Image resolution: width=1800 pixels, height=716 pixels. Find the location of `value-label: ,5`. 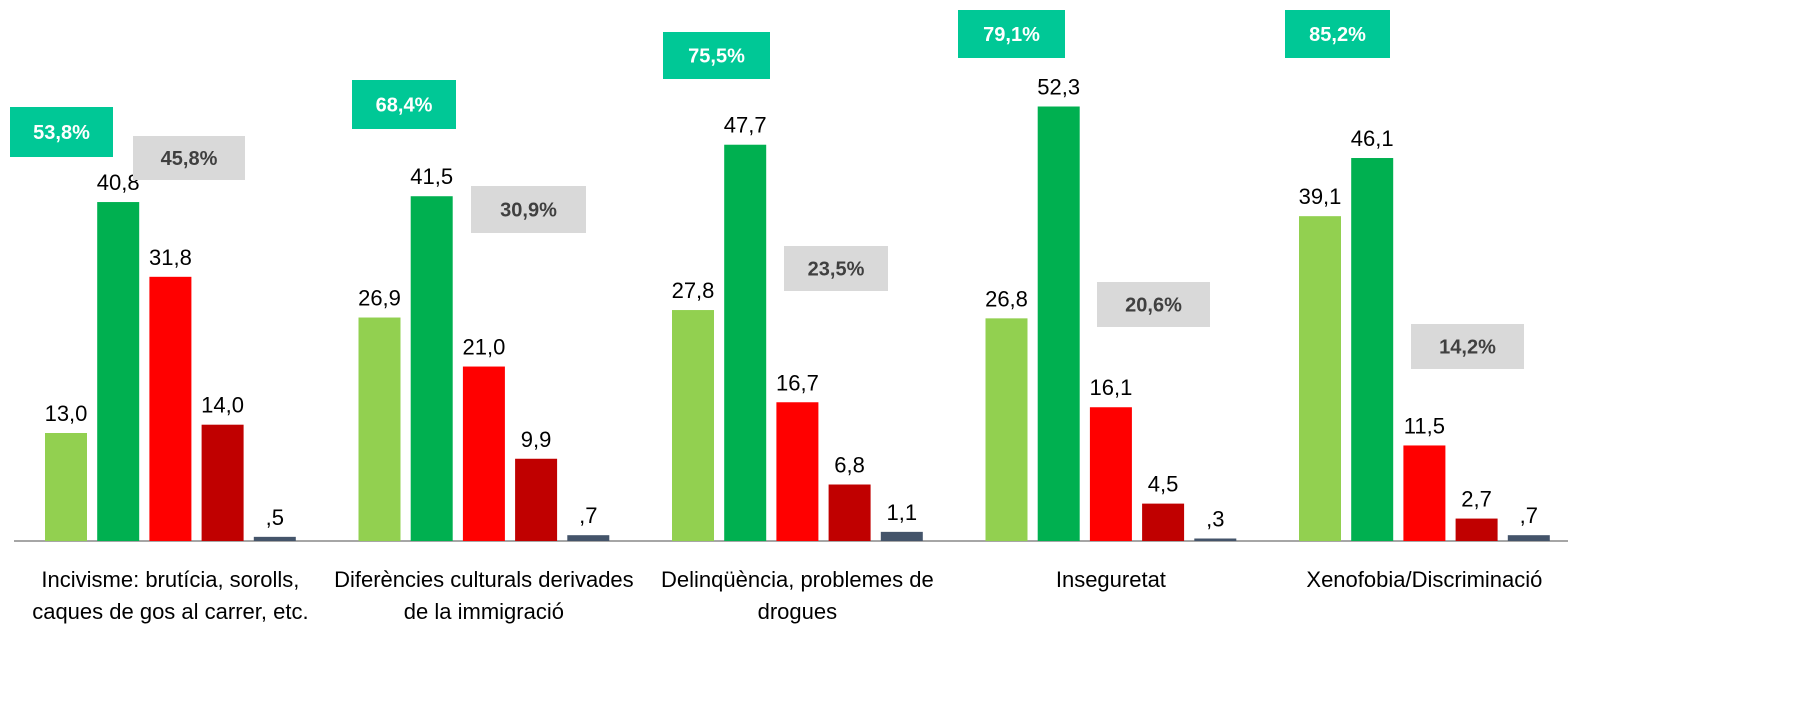

value-label: ,5 is located at coordinates (275, 517).